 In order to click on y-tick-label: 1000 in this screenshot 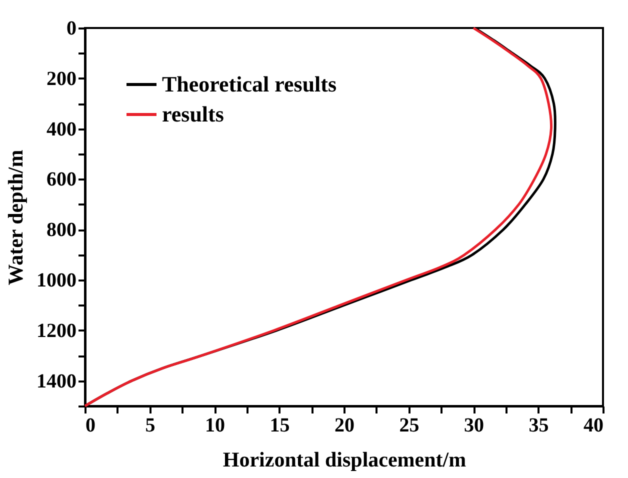, I will do `click(56, 281)`.